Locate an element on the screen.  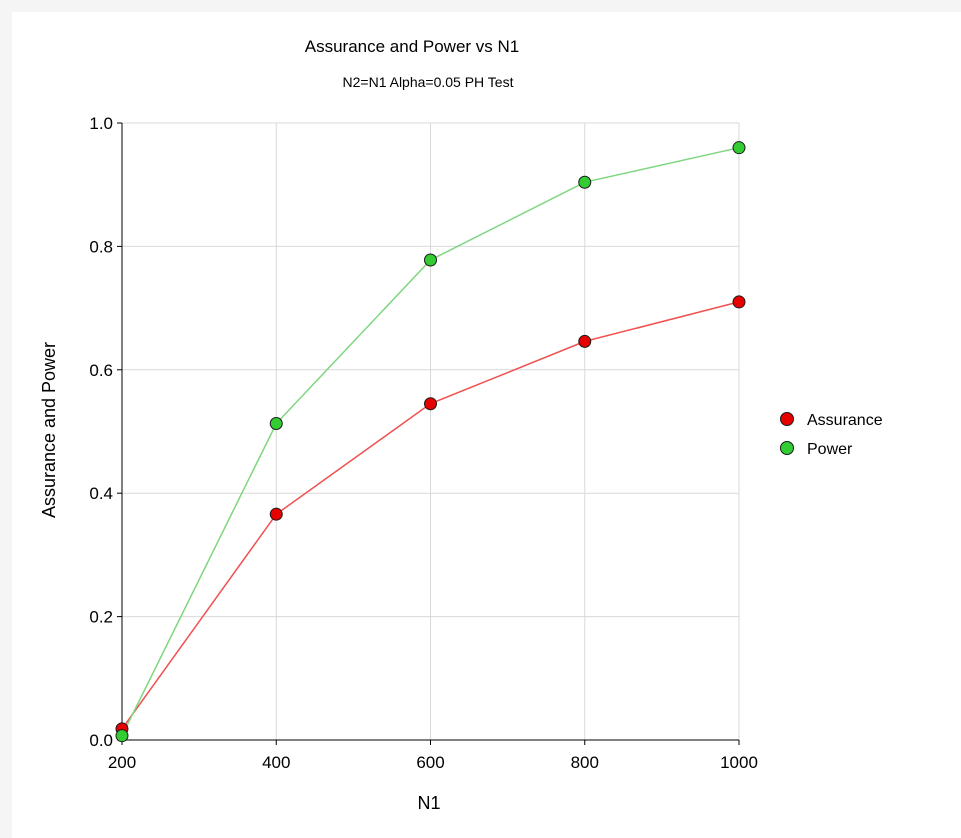
y-tick-label: 0.2 is located at coordinates (101, 617).